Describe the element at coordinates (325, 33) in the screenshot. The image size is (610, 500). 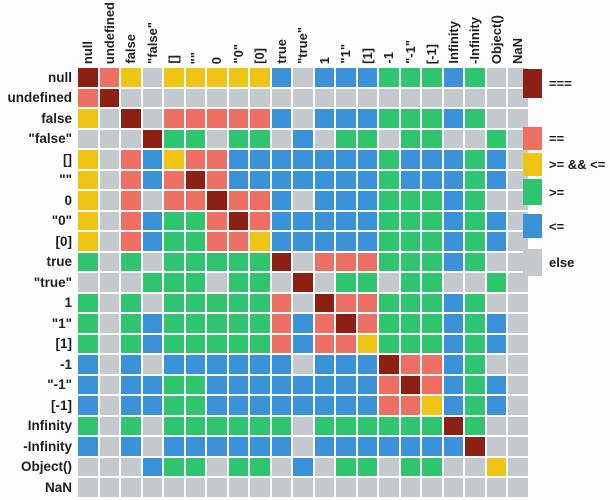
I see `col-header: 1` at that location.